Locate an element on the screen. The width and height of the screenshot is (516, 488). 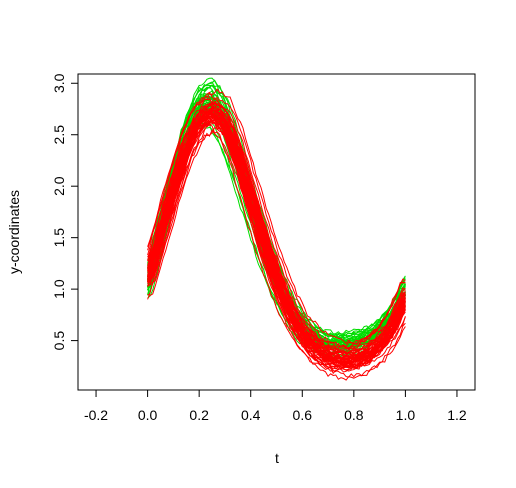
y-axis-label: y-coordinates is located at coordinates (14, 232).